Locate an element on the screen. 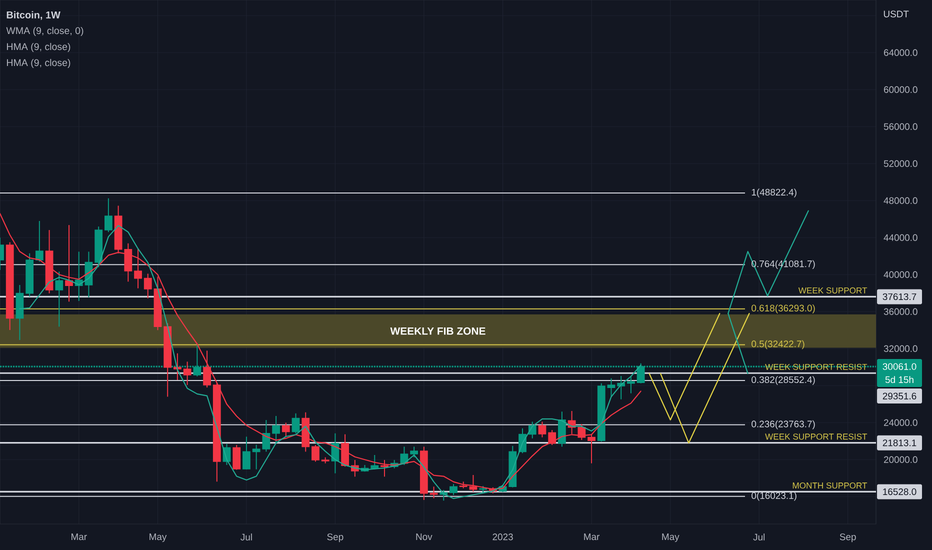 The height and width of the screenshot is (550, 932). y-tick-label: 24000.0 is located at coordinates (901, 422).